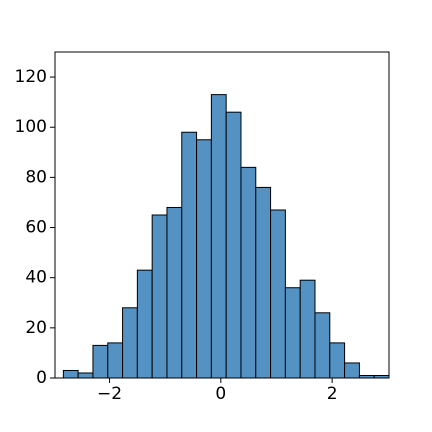 The height and width of the screenshot is (432, 432). What do you see at coordinates (109, 394) in the screenshot?
I see `x-tick-label: −2` at bounding box center [109, 394].